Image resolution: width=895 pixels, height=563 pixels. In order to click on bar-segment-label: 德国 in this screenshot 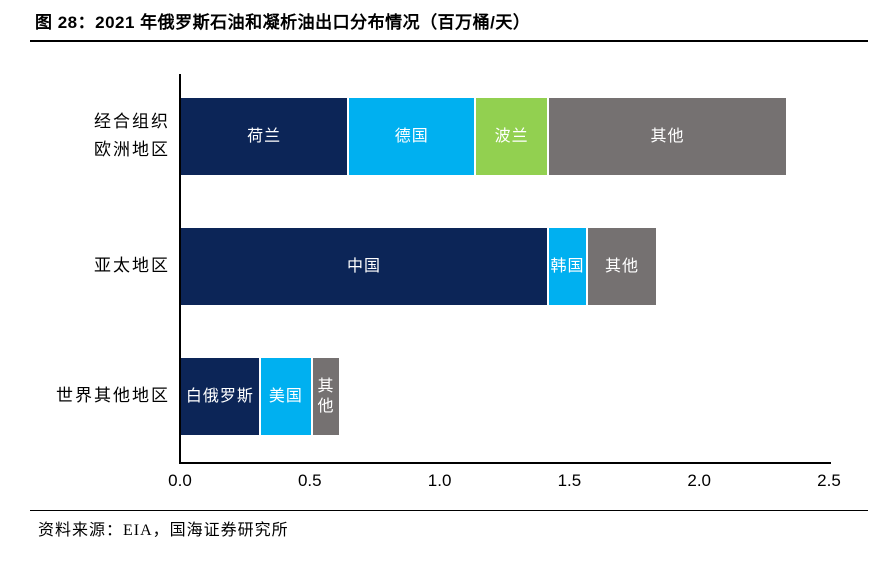, I will do `click(411, 136)`.